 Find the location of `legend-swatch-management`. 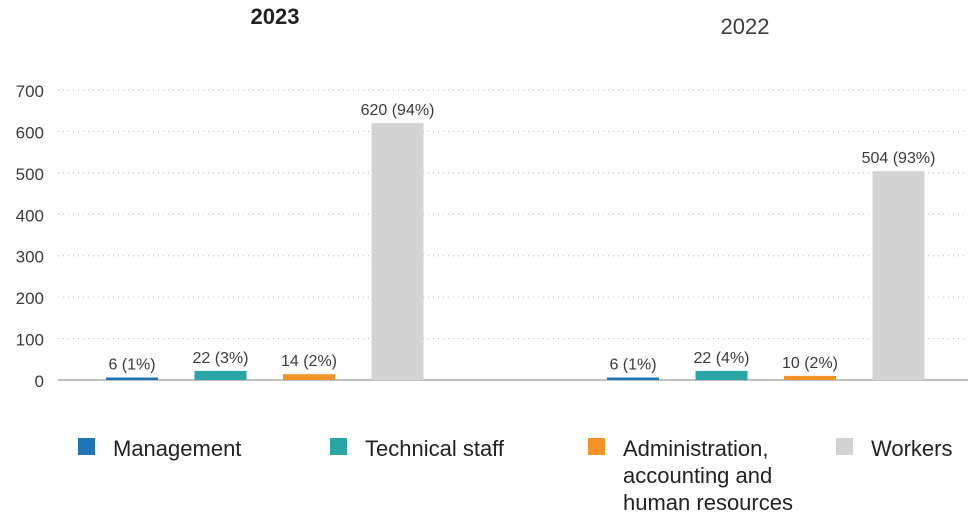

legend-swatch-management is located at coordinates (86, 446).